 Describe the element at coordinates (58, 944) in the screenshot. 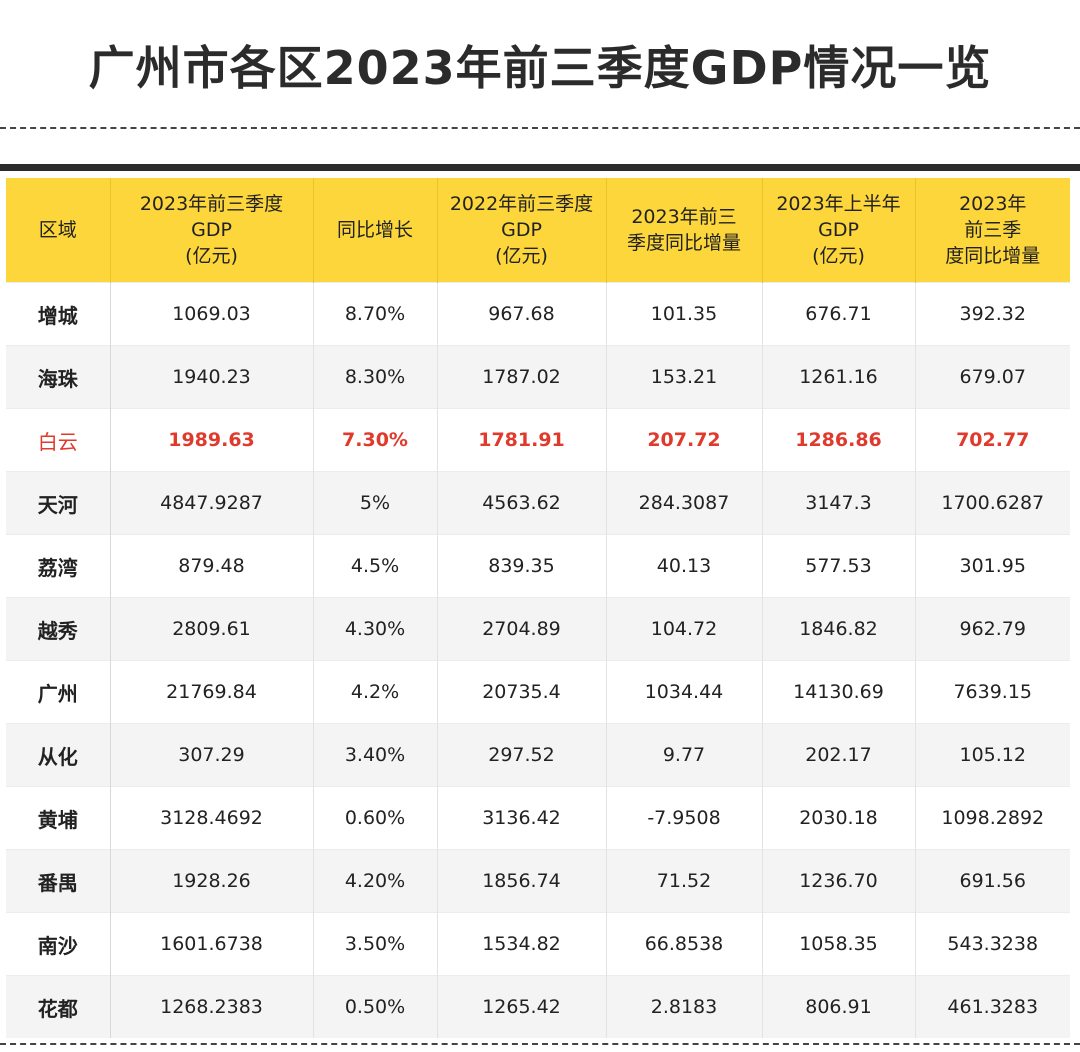

I see `cell-district: 南沙` at that location.